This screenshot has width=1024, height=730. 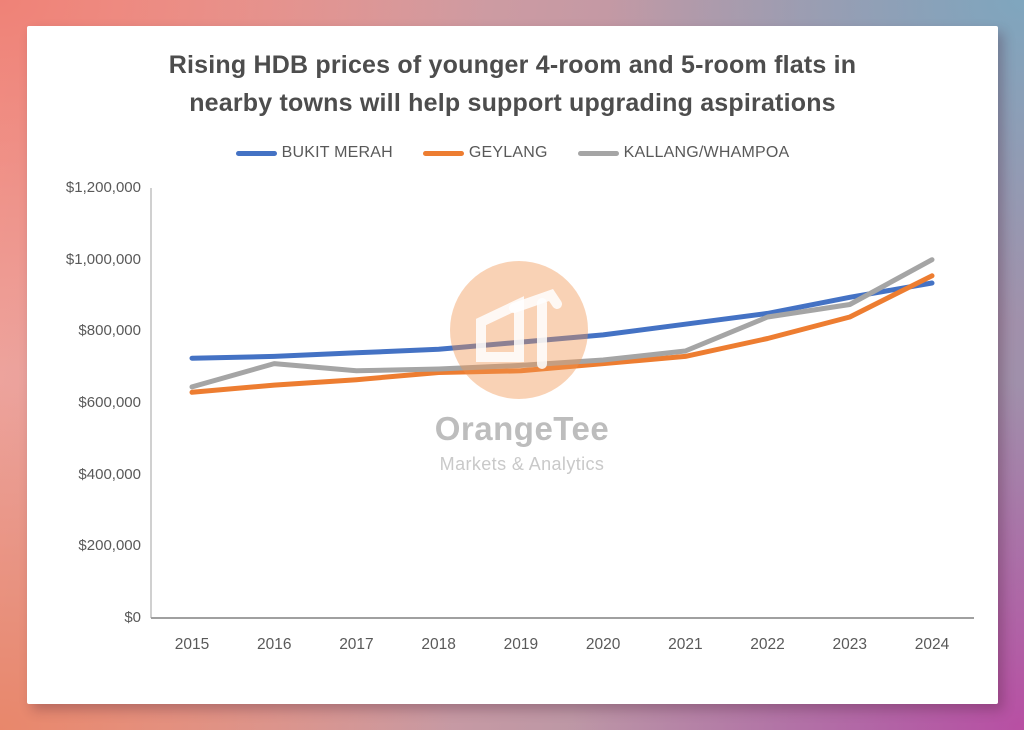 What do you see at coordinates (767, 644) in the screenshot?
I see `x-tick-label: 2022` at bounding box center [767, 644].